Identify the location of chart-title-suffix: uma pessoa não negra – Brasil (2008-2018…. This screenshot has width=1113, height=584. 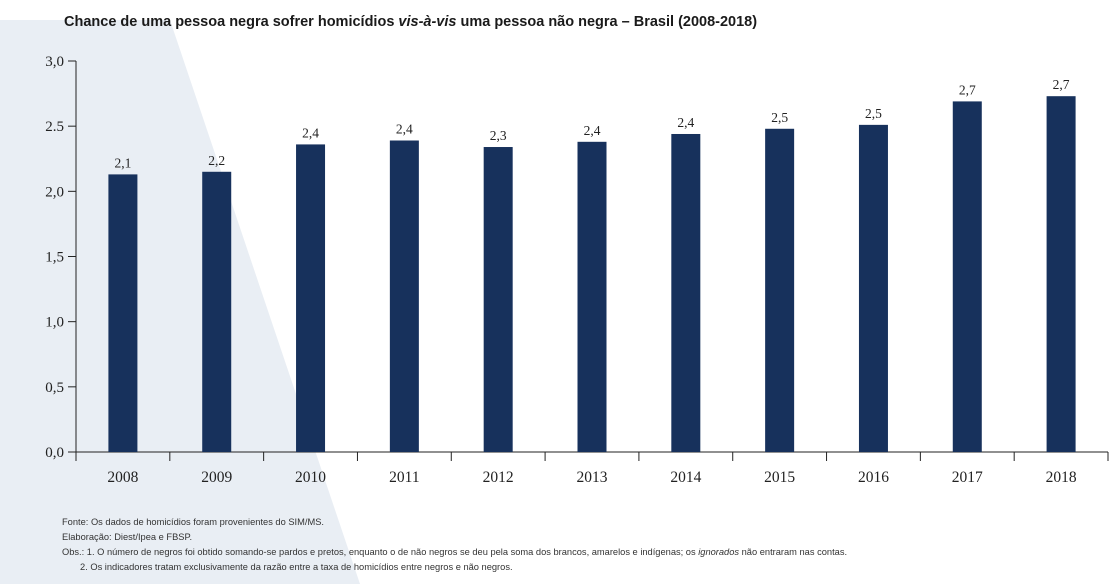
(607, 22).